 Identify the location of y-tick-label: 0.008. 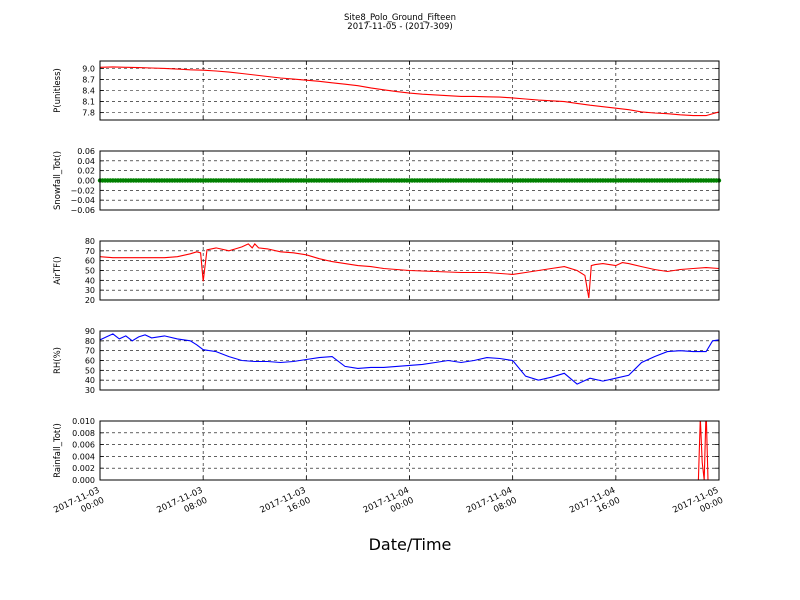
(83, 433).